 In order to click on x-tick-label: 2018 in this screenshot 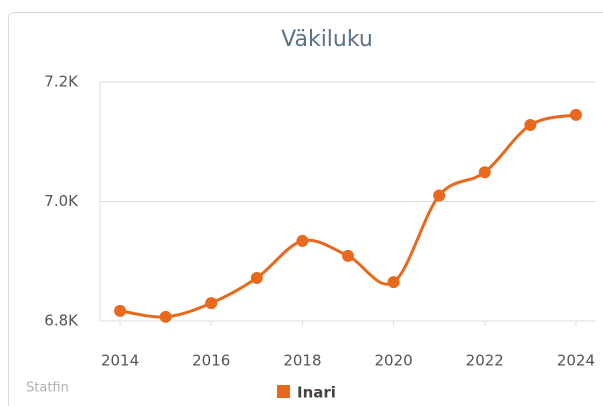, I will do `click(302, 361)`.